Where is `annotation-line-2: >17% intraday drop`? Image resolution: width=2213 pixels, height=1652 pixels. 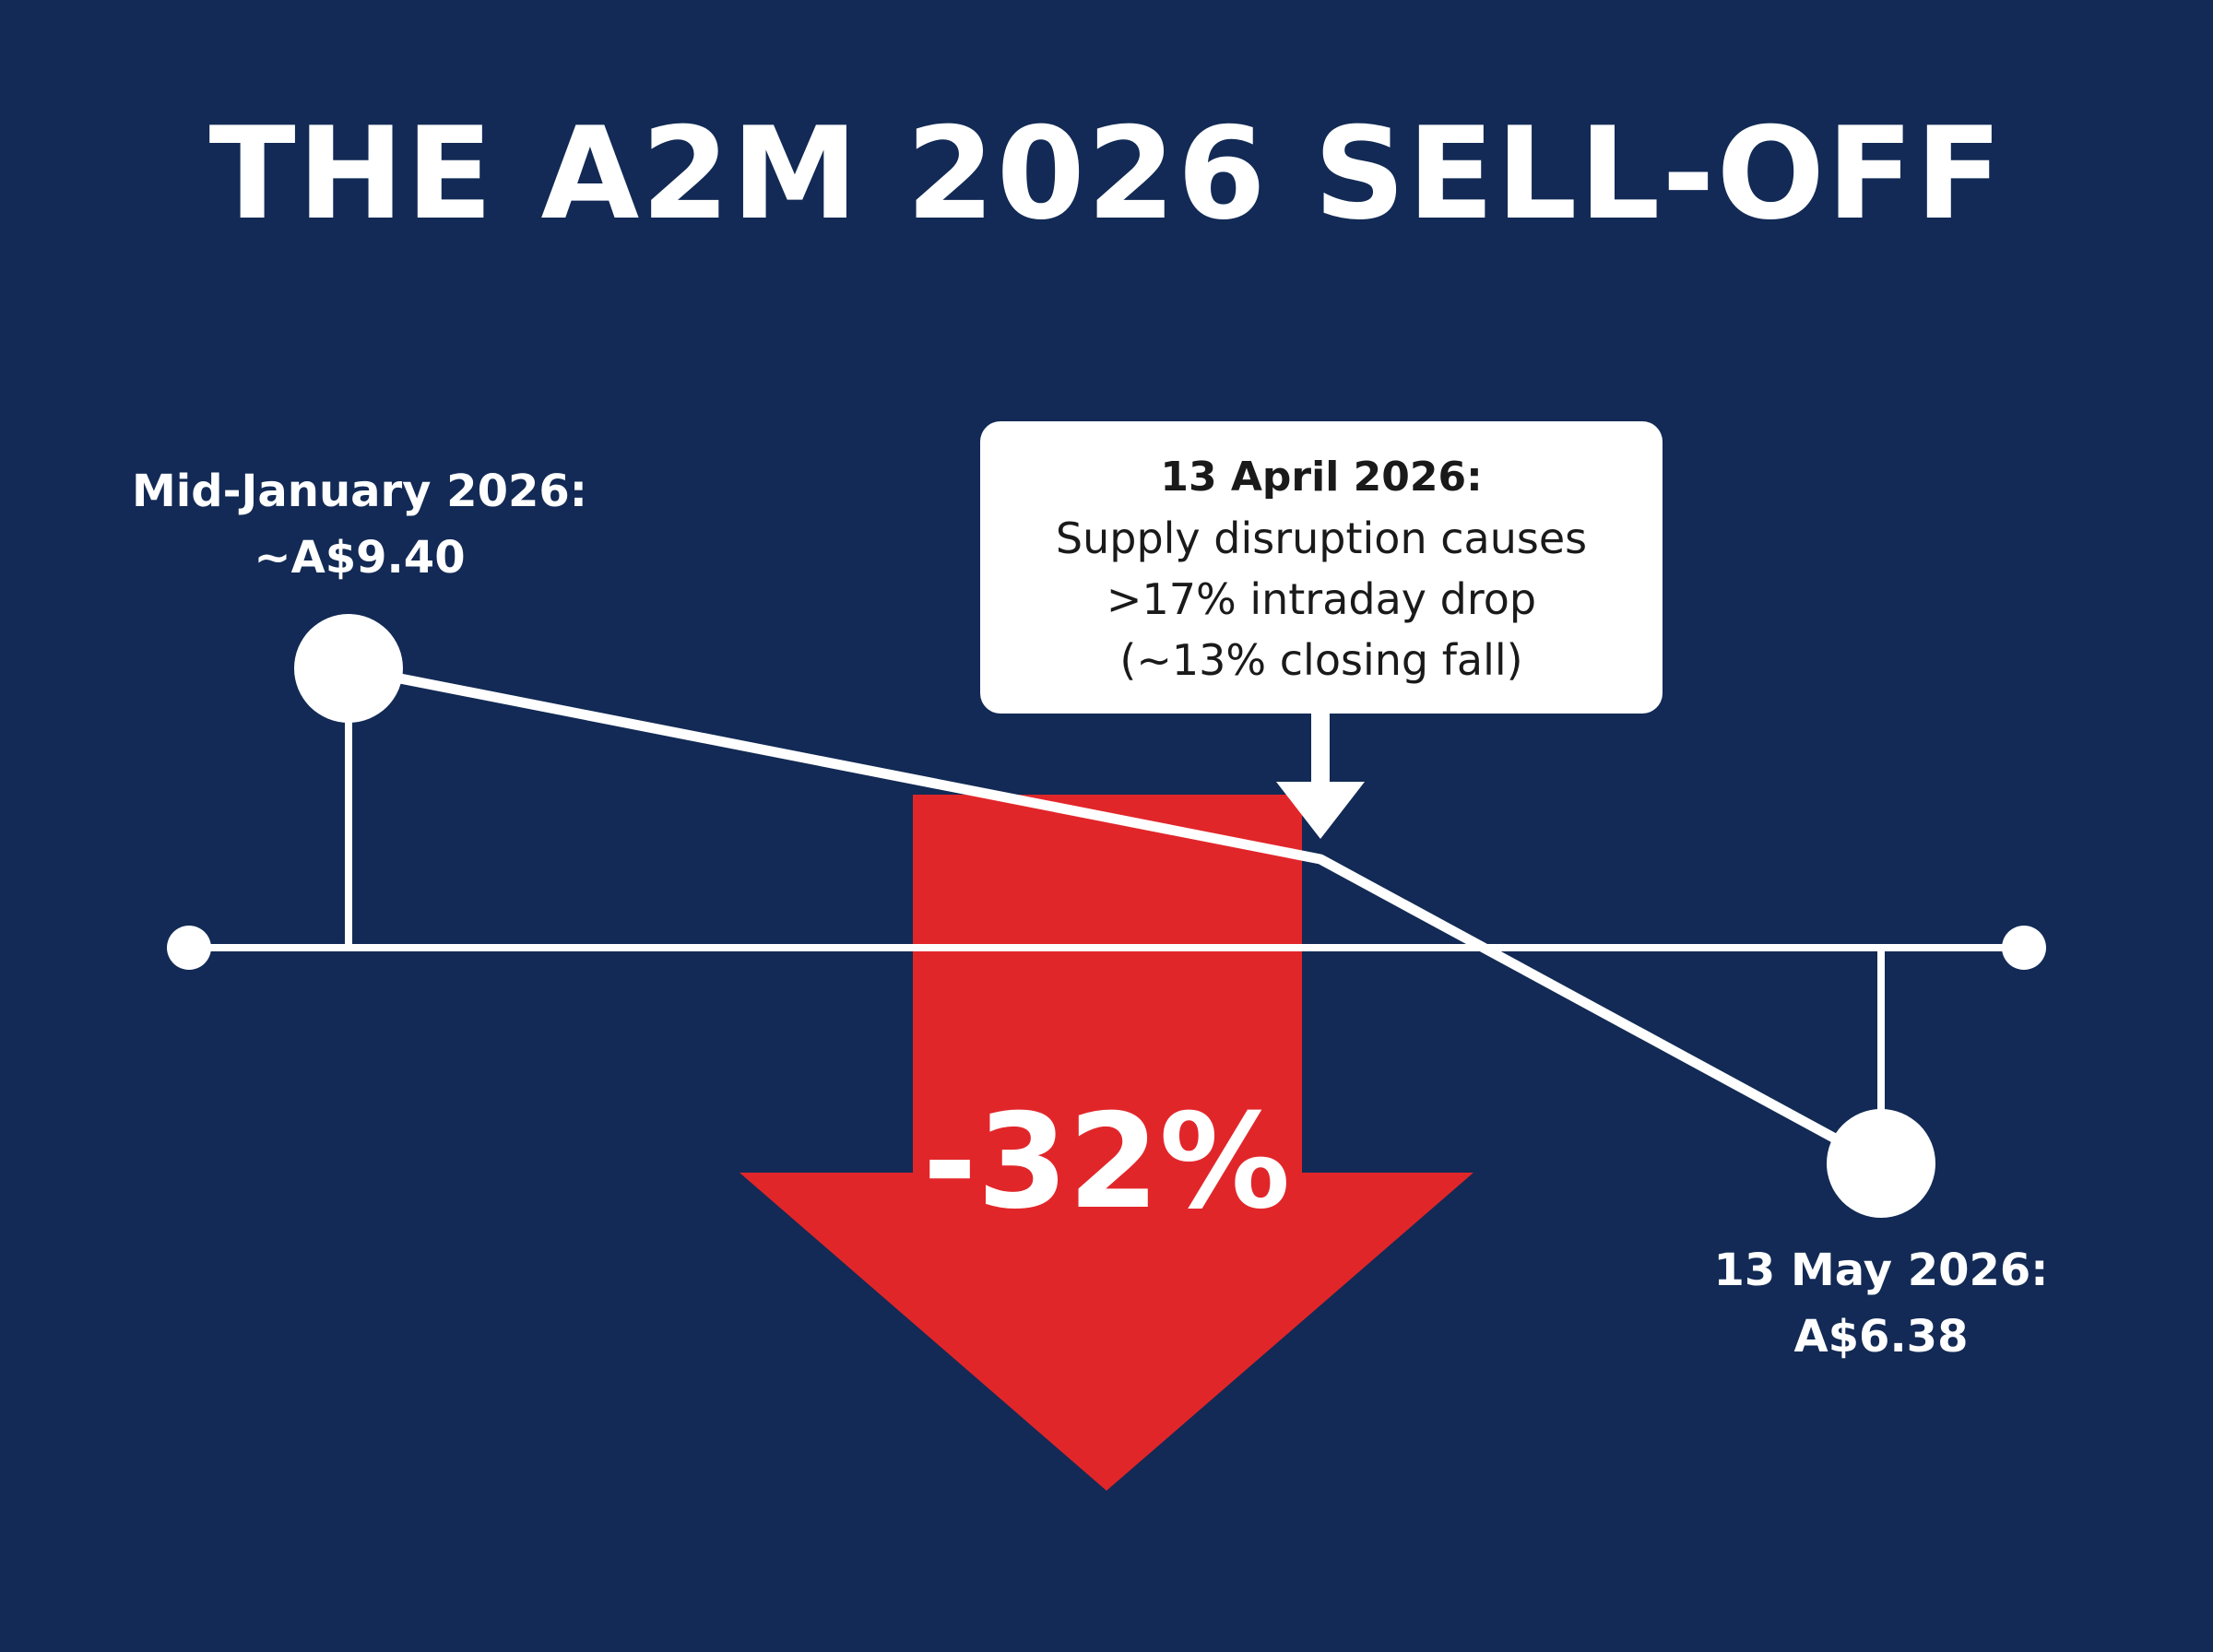 annotation-line-2: >17% intraday drop is located at coordinates (1321, 599).